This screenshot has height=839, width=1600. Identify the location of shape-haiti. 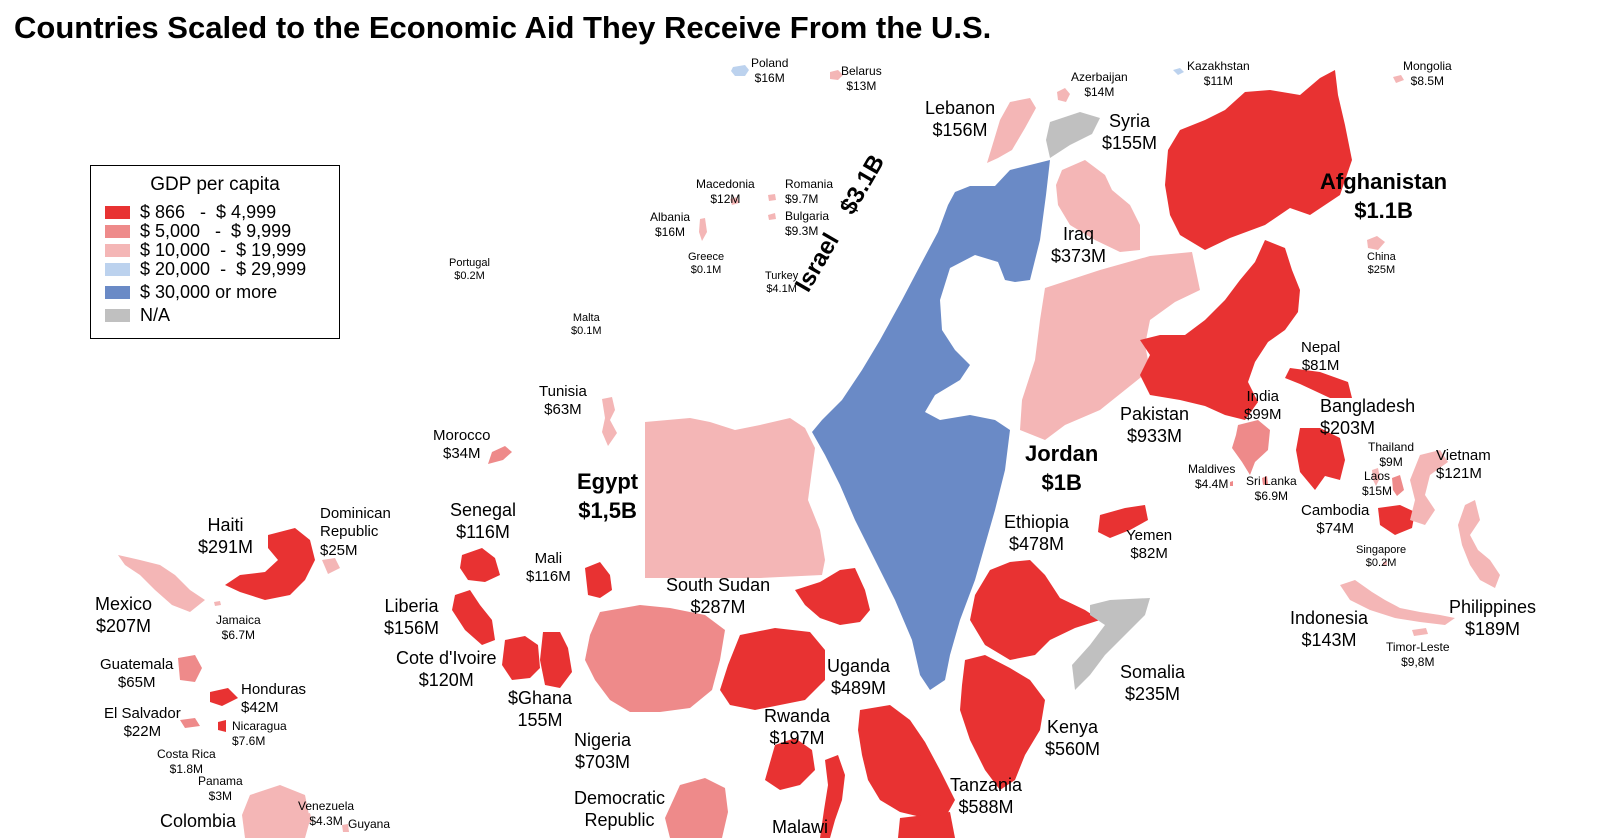
(270, 564).